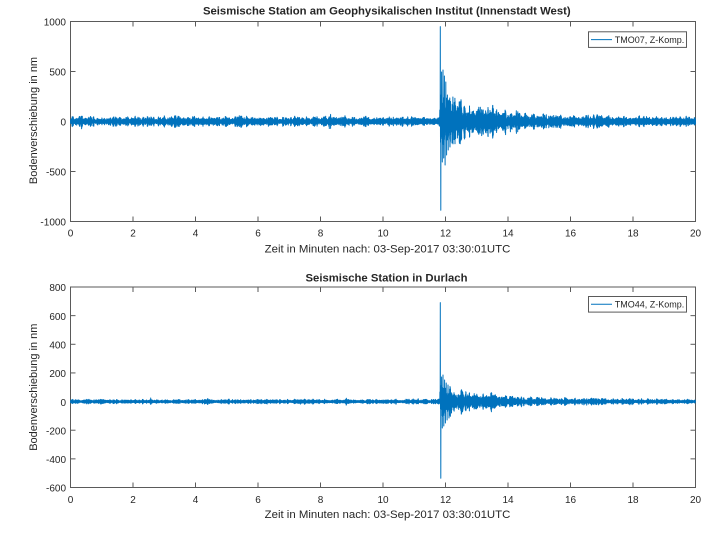  Describe the element at coordinates (56, 460) in the screenshot. I see `svg-text: -400` at that location.